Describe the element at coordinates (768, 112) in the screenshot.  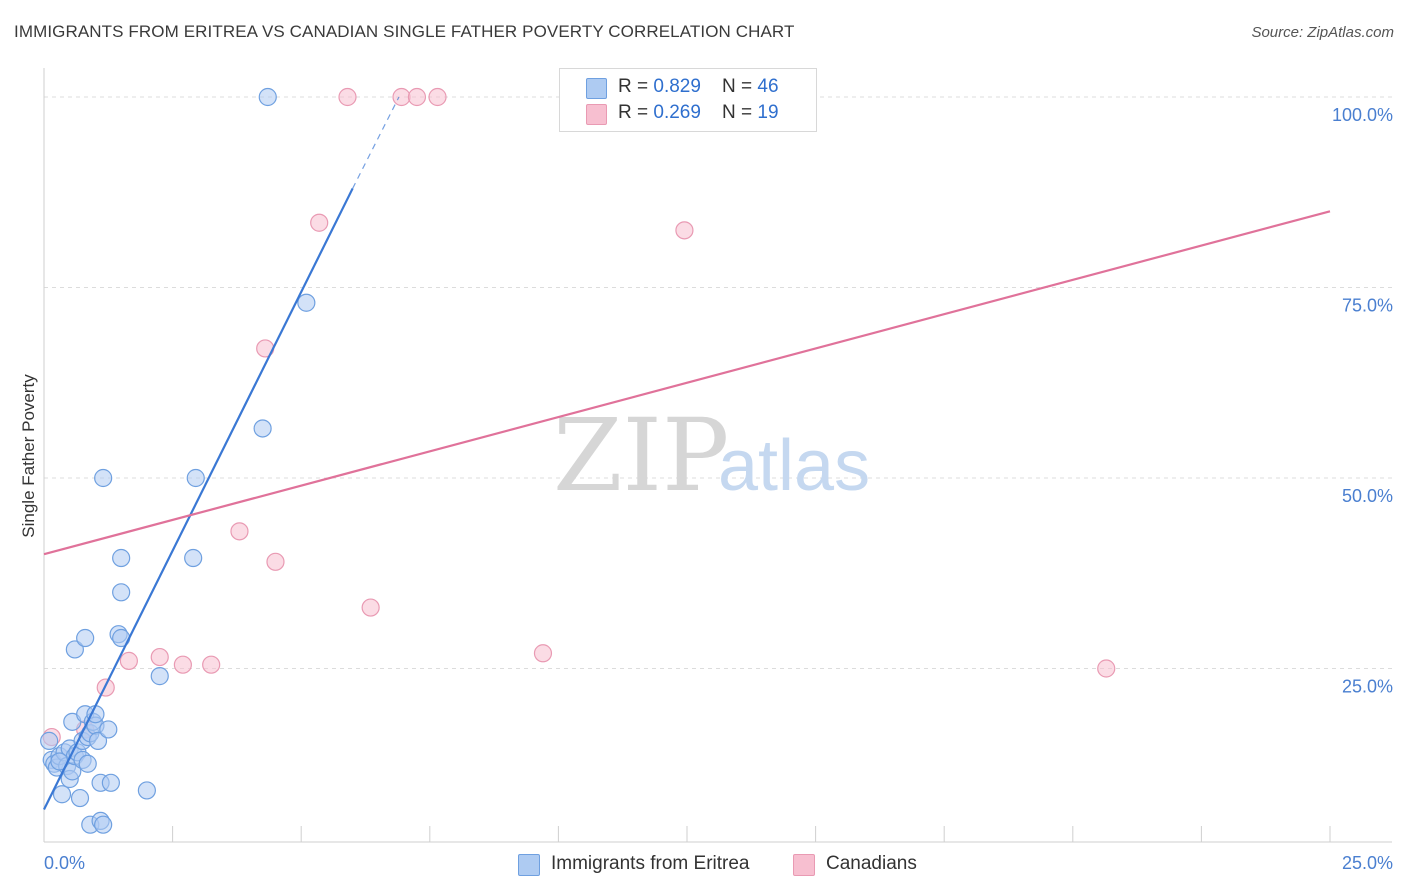
I see `legend-n-value: 19` at that location.